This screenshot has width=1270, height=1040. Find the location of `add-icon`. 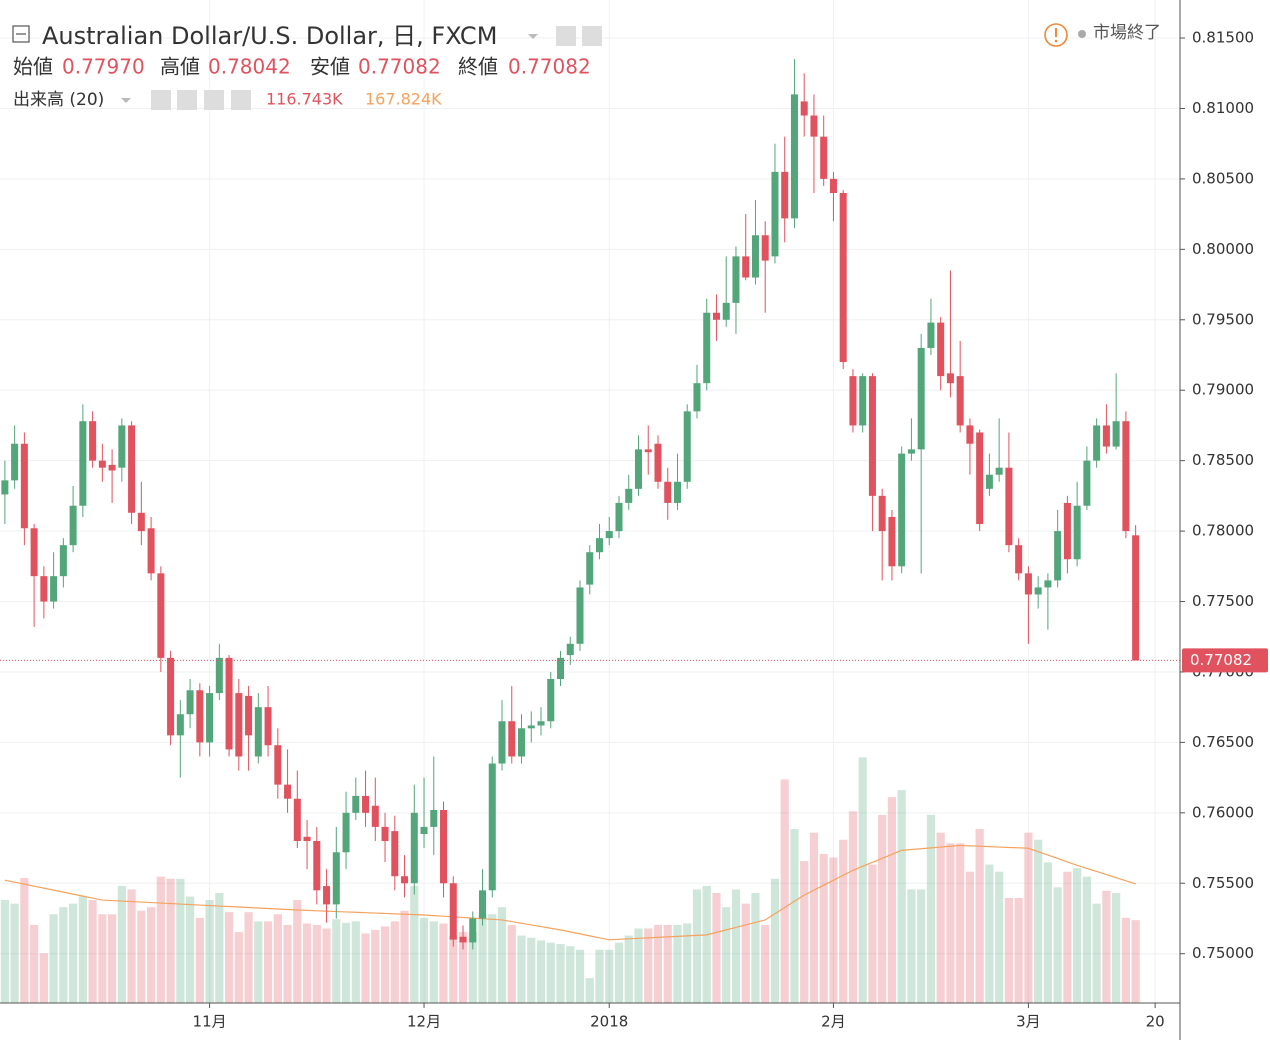

add-icon is located at coordinates (214, 100).